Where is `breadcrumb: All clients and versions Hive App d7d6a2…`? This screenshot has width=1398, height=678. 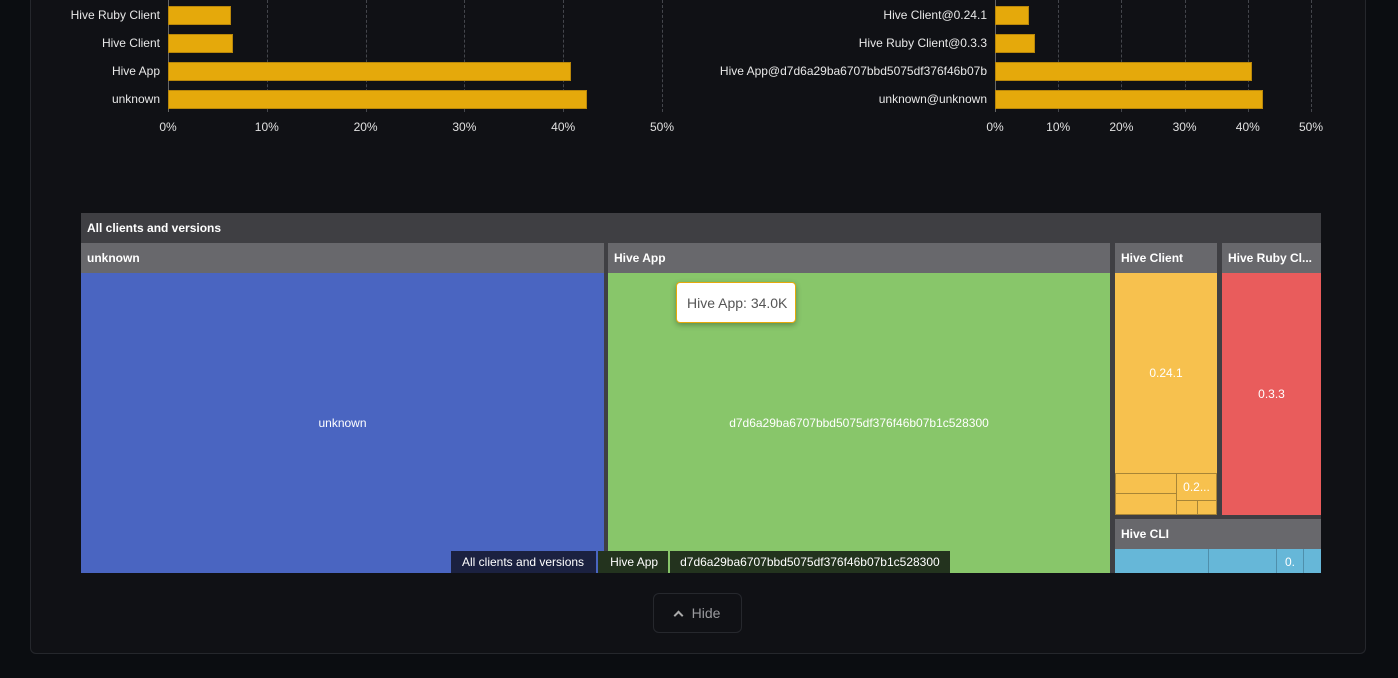 breadcrumb: All clients and versions Hive App d7d6a2… is located at coordinates (700, 562).